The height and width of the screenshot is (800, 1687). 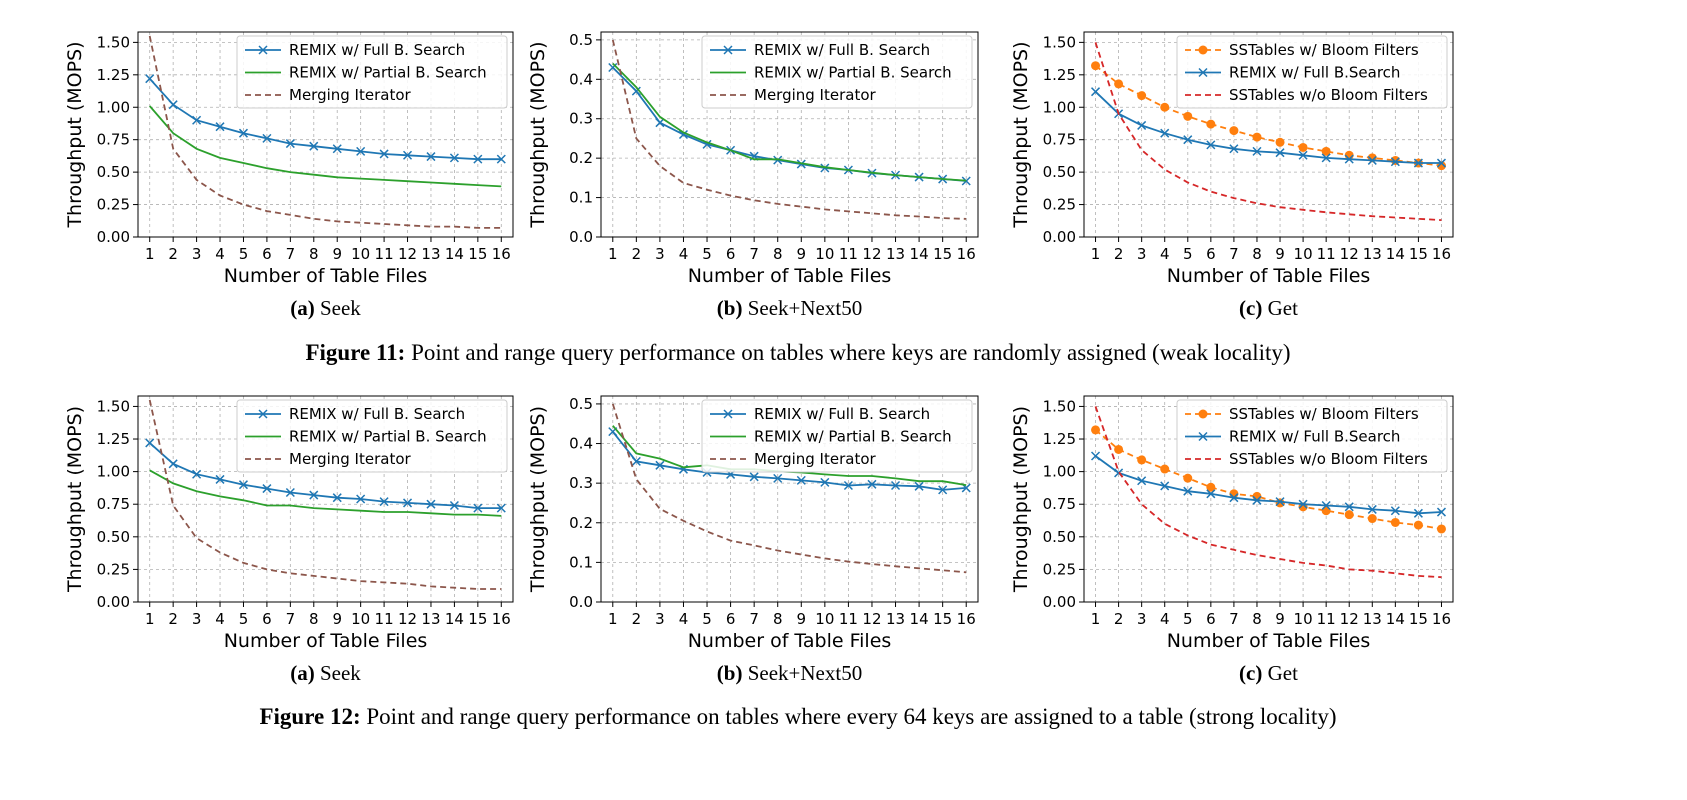 What do you see at coordinates (1395, 254) in the screenshot?
I see `x-tick-label: 14` at bounding box center [1395, 254].